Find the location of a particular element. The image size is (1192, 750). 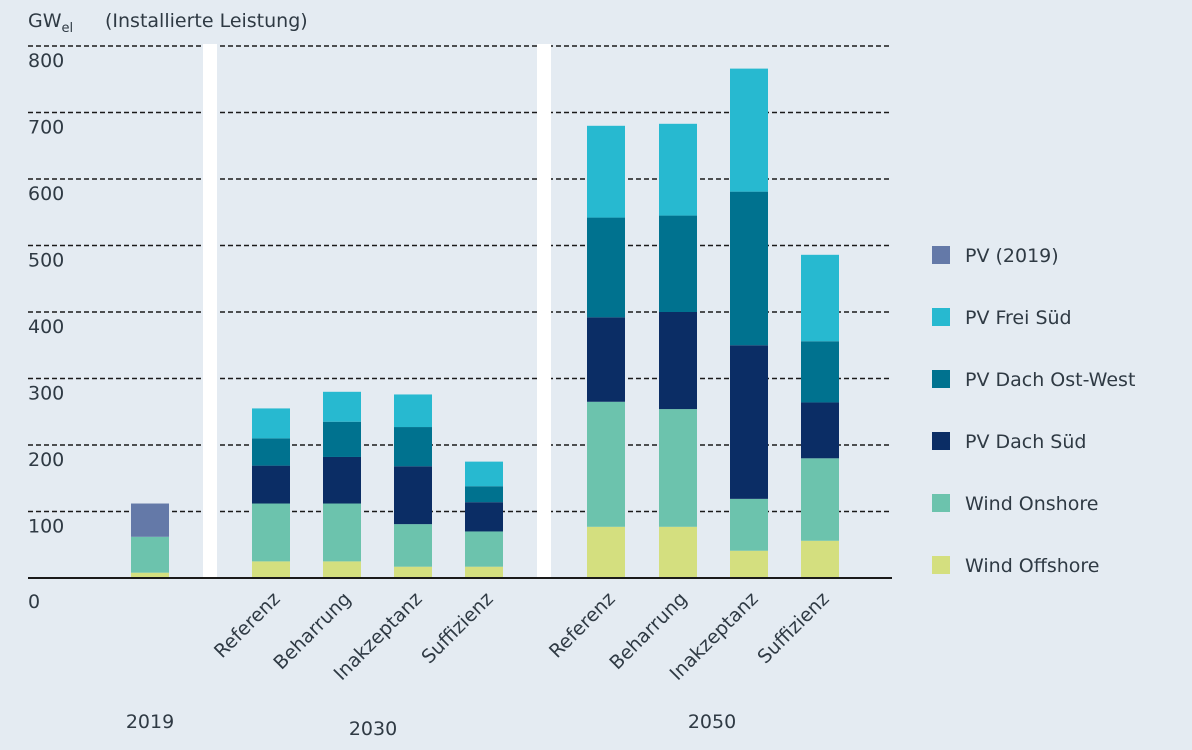

y-axis-label-subscript: el is located at coordinates (68, 28).